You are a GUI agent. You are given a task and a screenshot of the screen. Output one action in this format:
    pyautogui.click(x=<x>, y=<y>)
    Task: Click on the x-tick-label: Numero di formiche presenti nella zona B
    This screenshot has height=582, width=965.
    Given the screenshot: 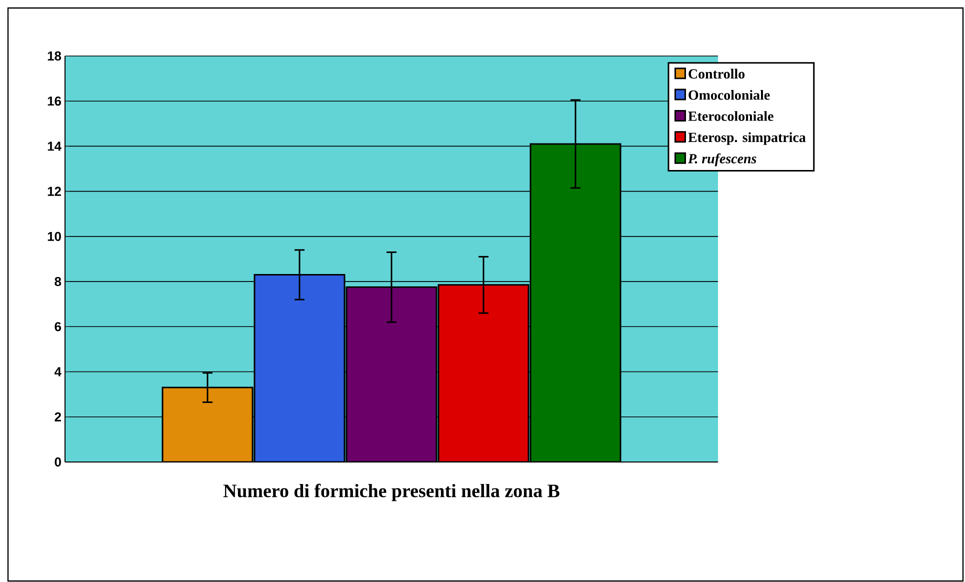 What is the action you would take?
    pyautogui.click(x=391, y=493)
    